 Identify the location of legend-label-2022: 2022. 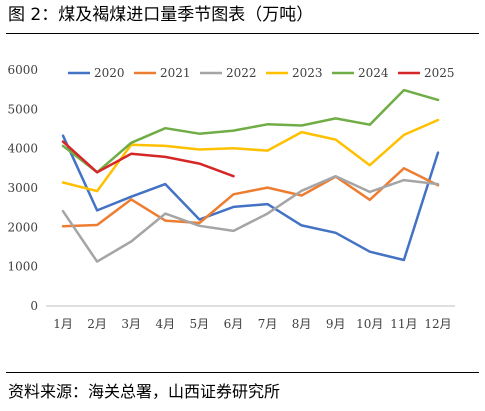
(241, 73).